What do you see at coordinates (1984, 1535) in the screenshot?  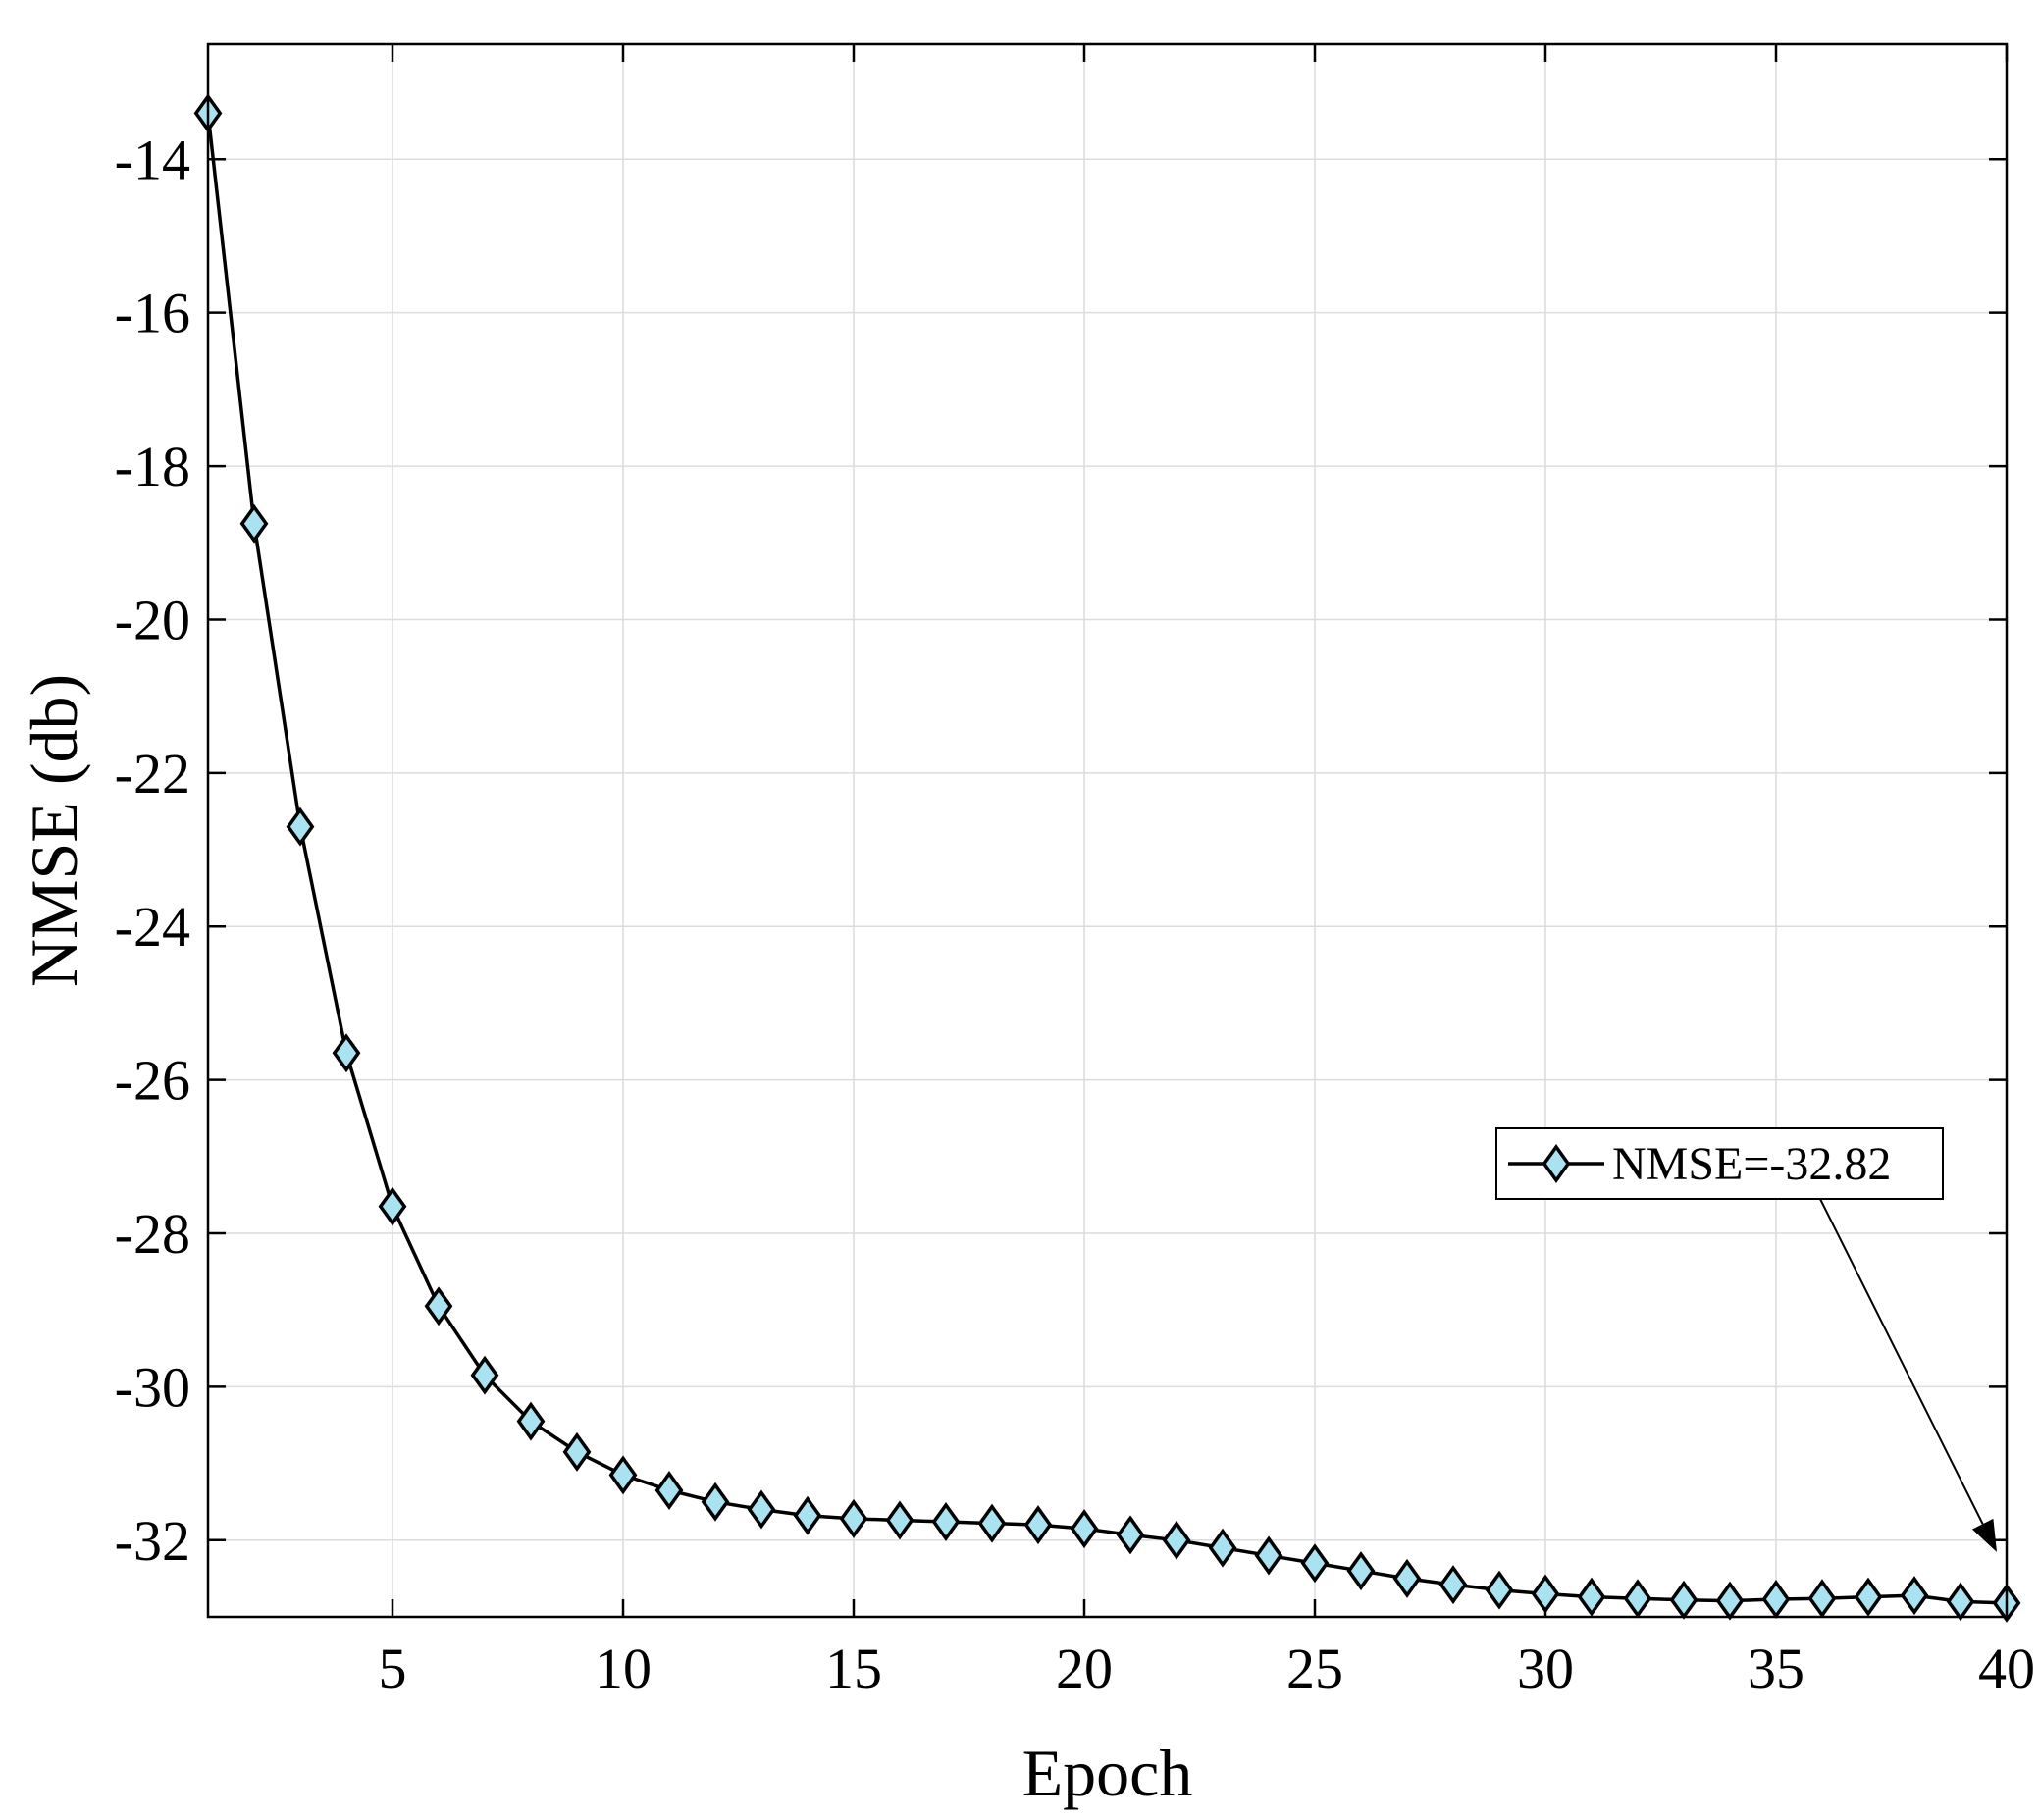 I see `arrowhead-icon` at bounding box center [1984, 1535].